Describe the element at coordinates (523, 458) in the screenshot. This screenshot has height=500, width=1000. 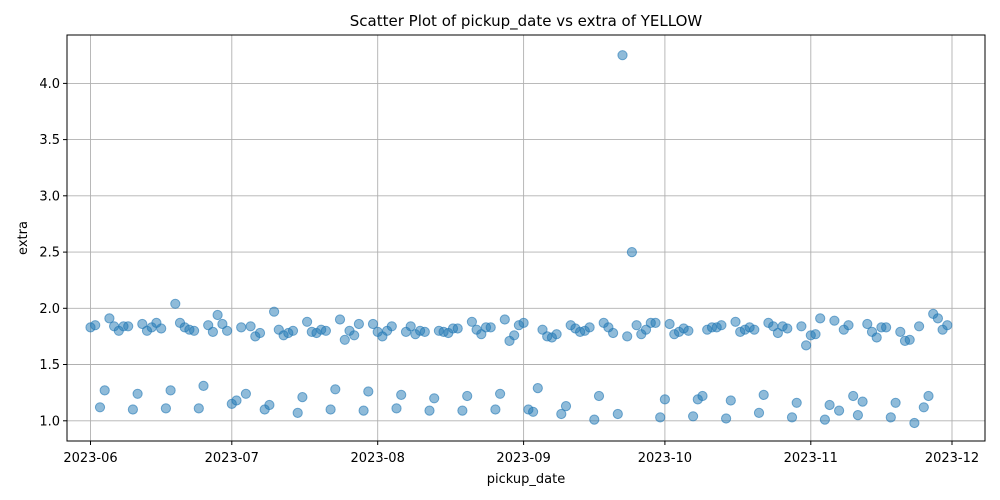
I see `x-tick-label: 2023-09` at that location.